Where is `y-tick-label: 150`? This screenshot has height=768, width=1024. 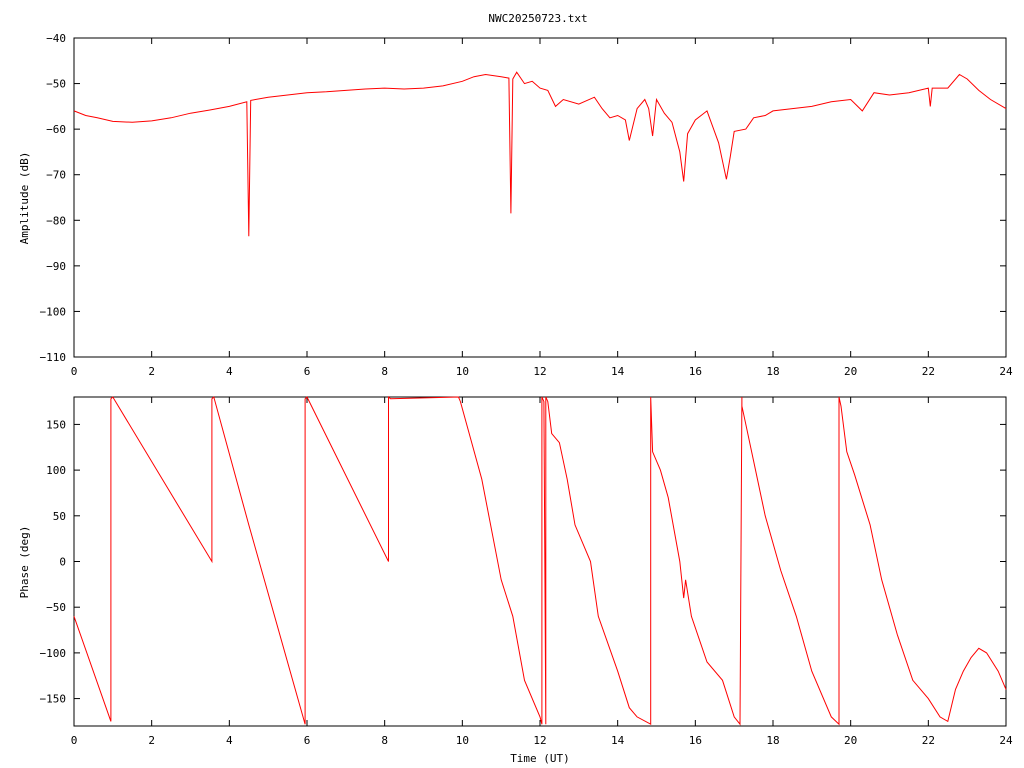
y-tick-label: 150 is located at coordinates (56, 424).